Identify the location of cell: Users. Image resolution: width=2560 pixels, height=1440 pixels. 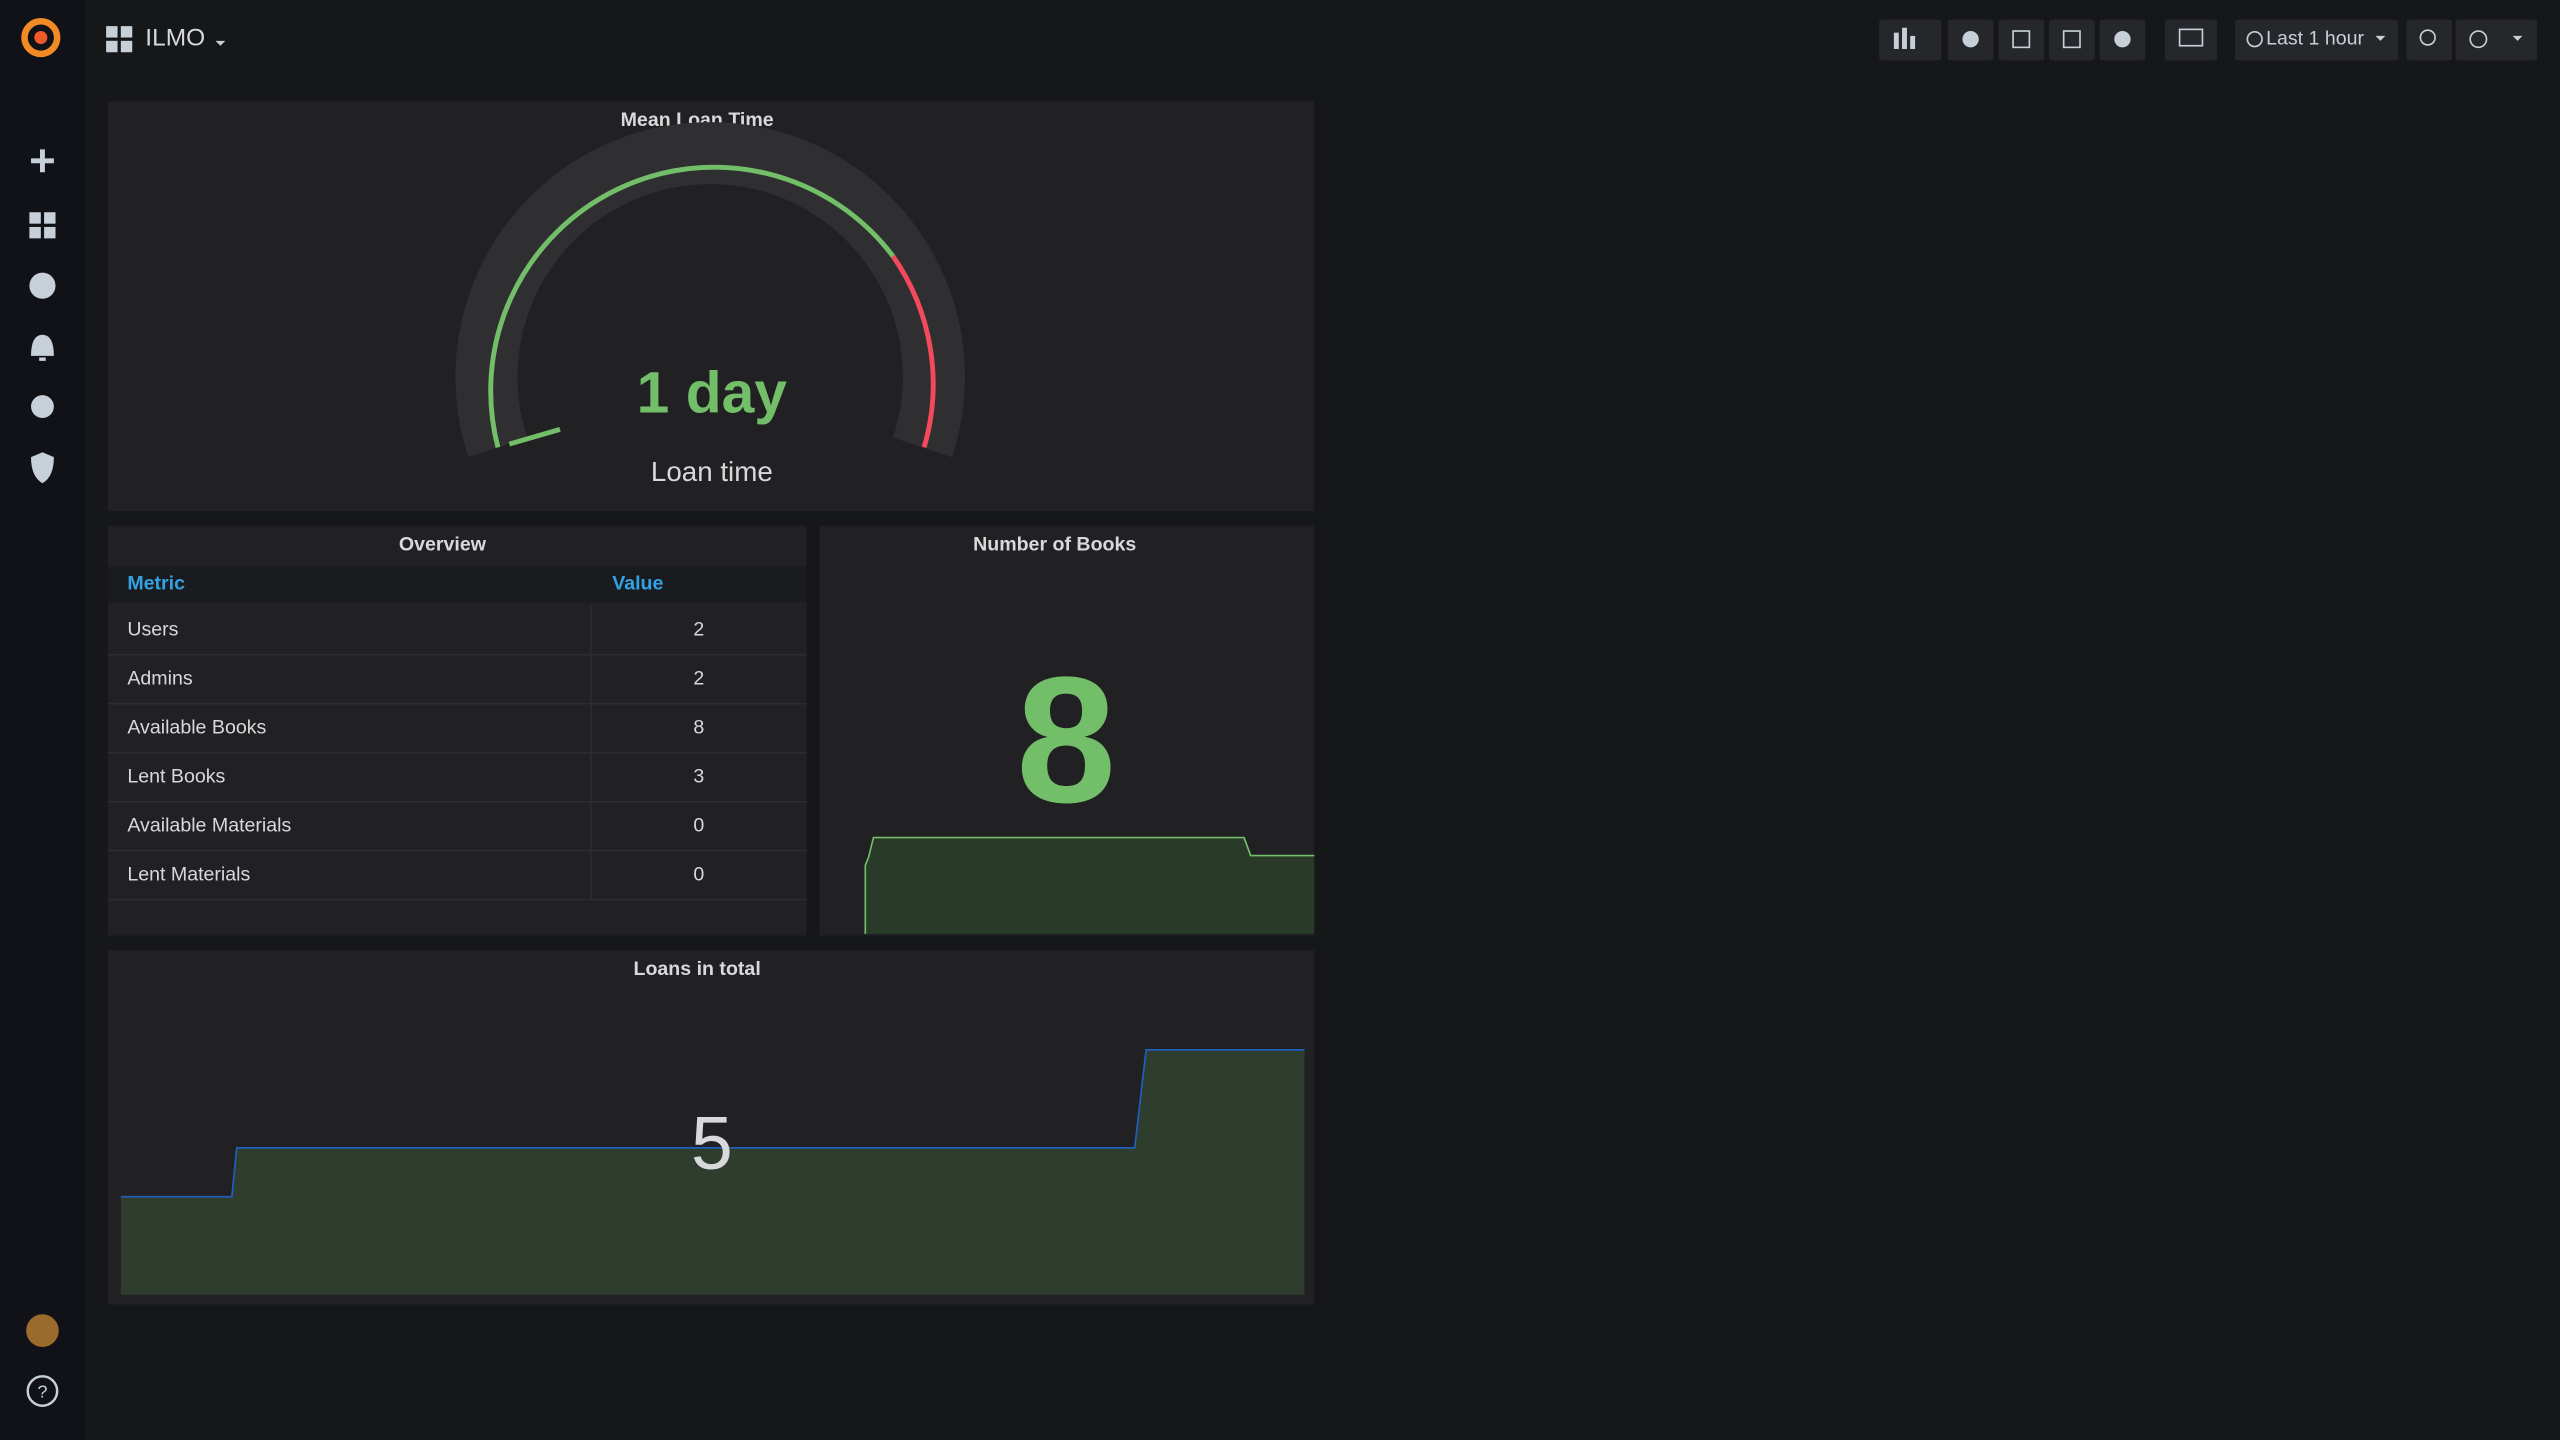
(152, 629).